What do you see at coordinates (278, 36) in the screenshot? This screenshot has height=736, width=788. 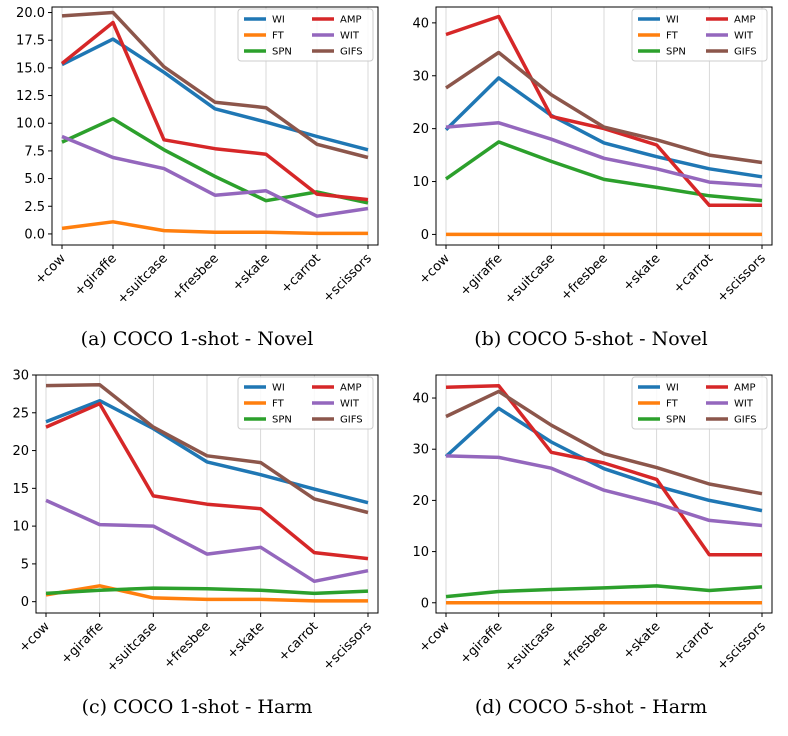 I see `chart-a-legend-label-ft: FT` at bounding box center [278, 36].